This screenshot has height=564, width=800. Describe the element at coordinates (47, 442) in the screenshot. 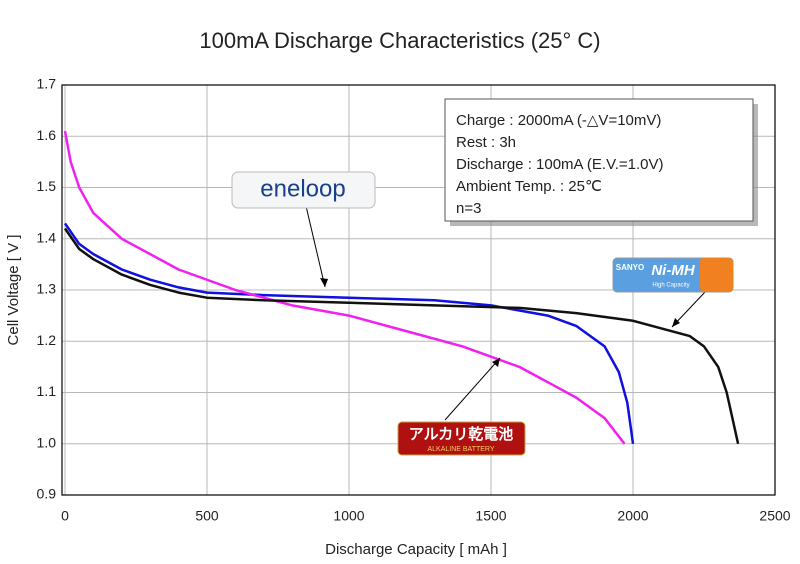

I see `y-tick-label: 1.0` at that location.